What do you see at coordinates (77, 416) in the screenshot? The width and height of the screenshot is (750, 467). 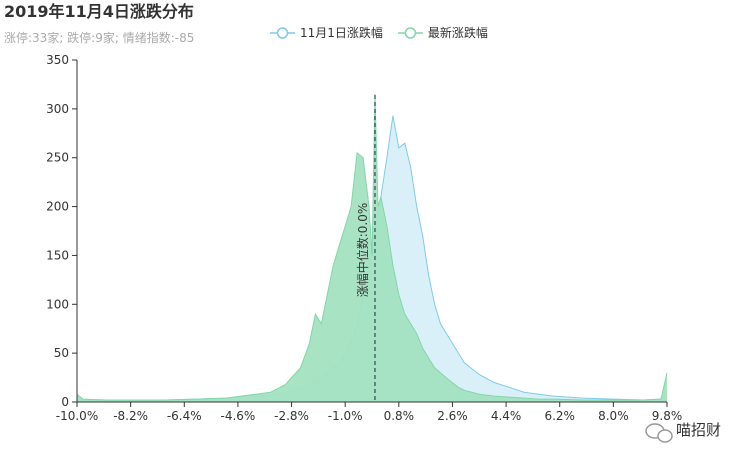 I see `x-tick-label: -10.0%` at bounding box center [77, 416].